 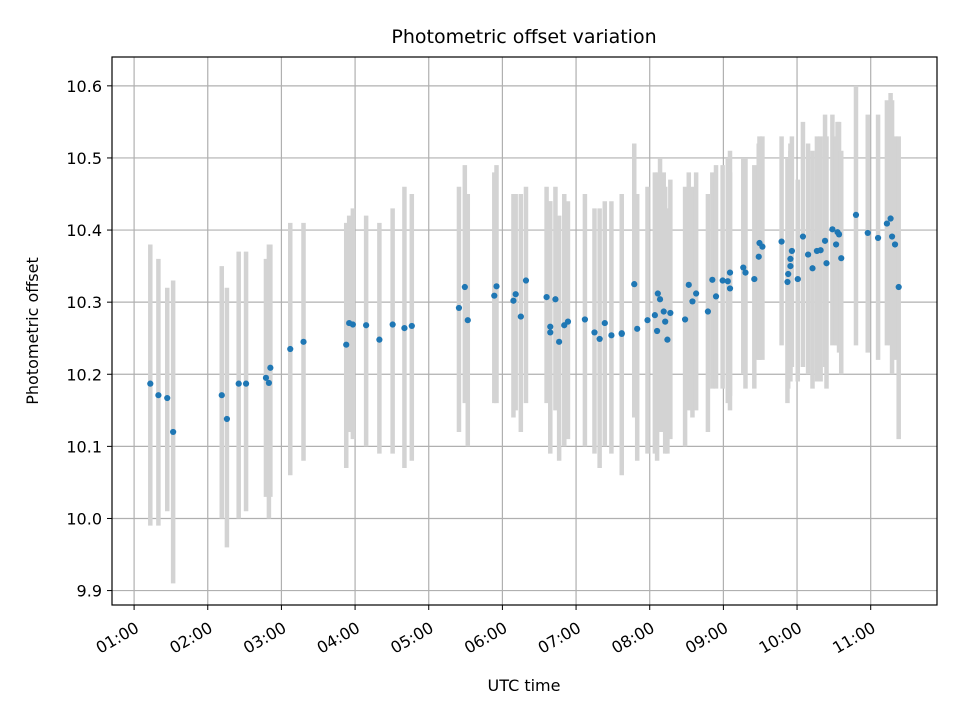 What do you see at coordinates (84, 230) in the screenshot?
I see `y-tick-label: 10.4` at bounding box center [84, 230].